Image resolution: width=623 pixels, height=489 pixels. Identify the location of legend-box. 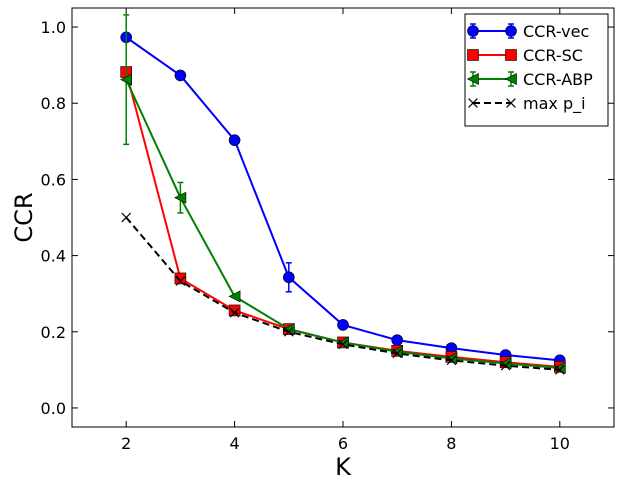
(536, 70).